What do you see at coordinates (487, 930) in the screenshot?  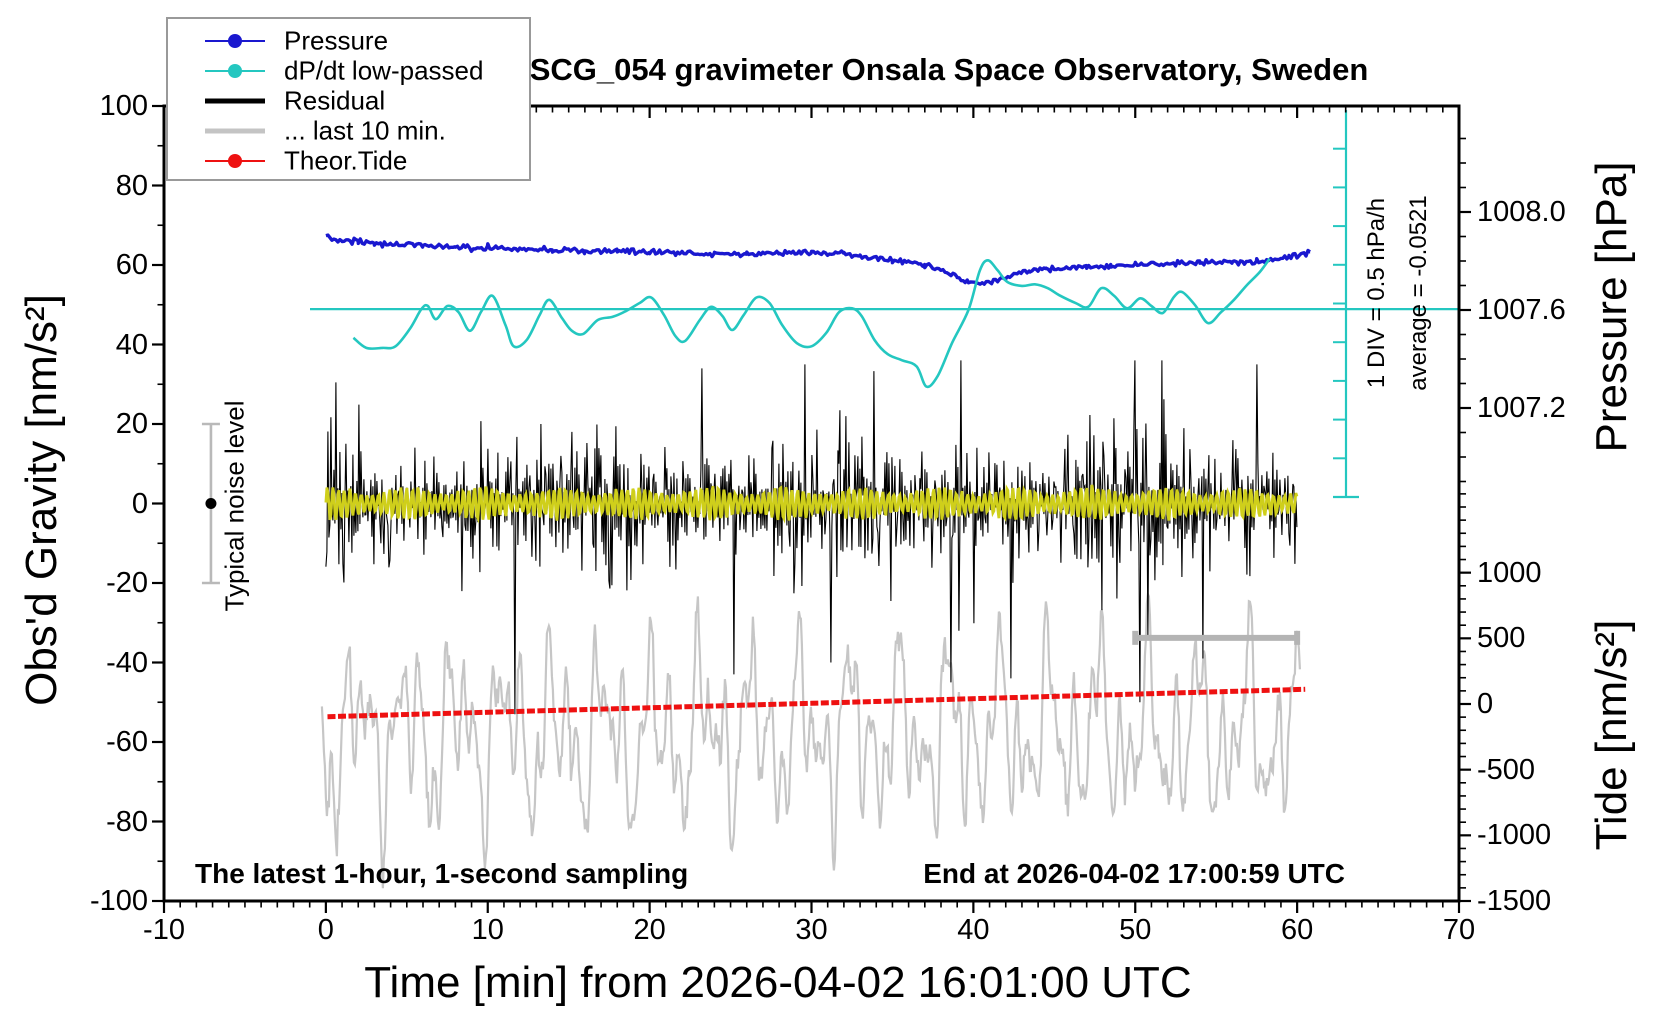 I see `x-tick-label: 10` at bounding box center [487, 930].